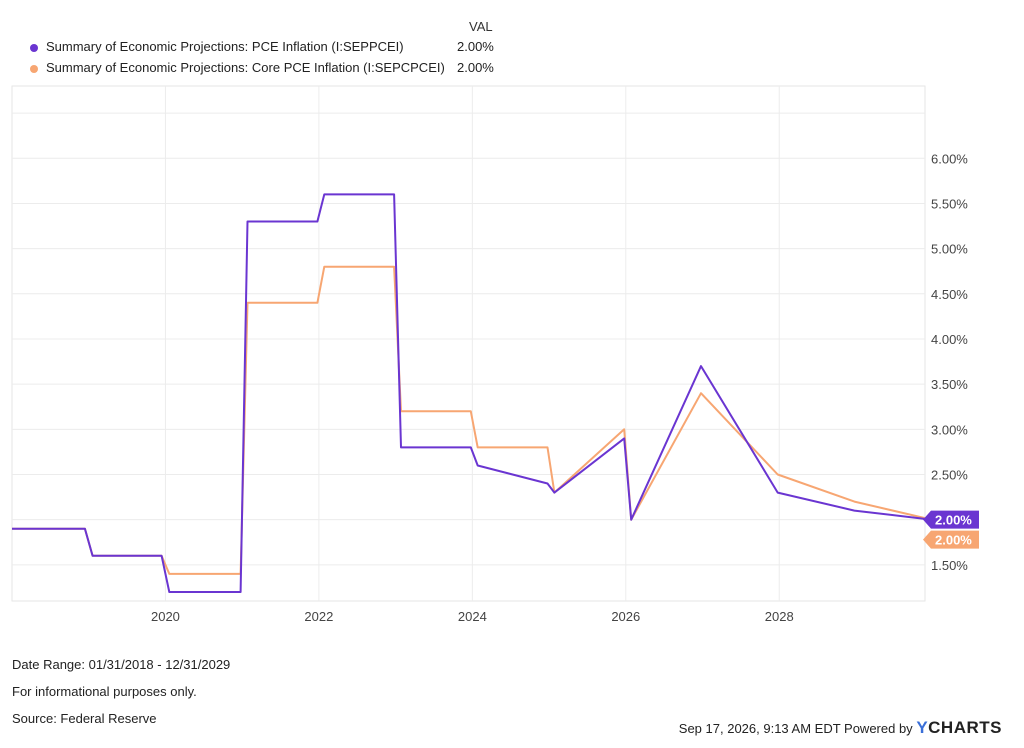  I want to click on y-tick-label: 5.00%, so click(949, 249).